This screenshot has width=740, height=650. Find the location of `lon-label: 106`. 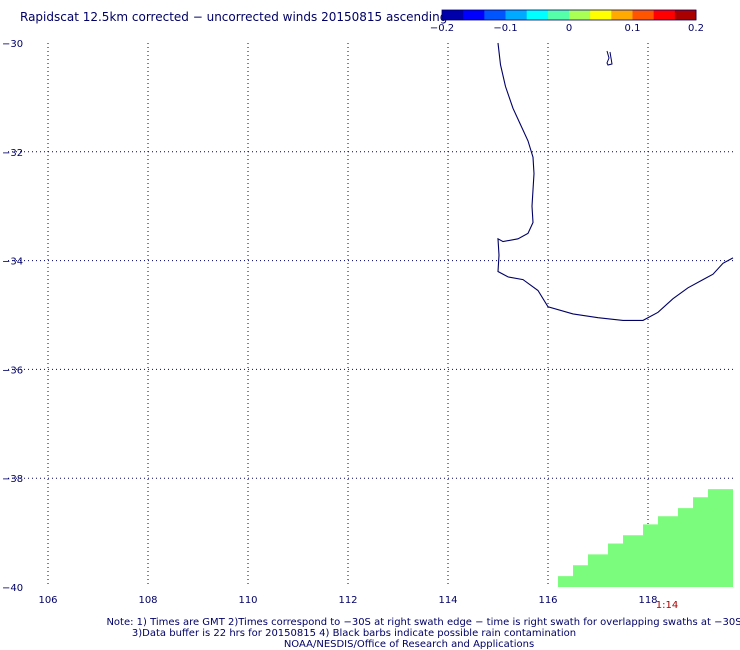

lon-label: 106 is located at coordinates (47, 600).